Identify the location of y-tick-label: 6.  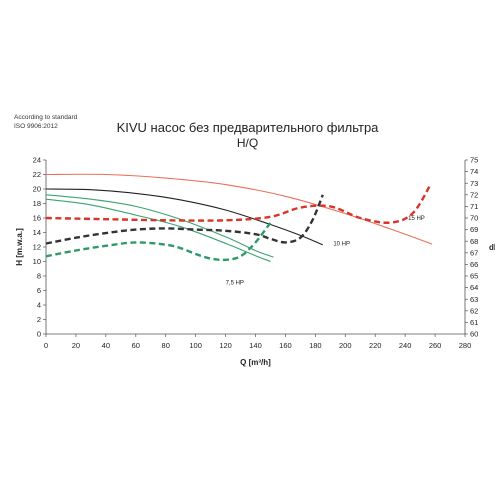
(39, 290).